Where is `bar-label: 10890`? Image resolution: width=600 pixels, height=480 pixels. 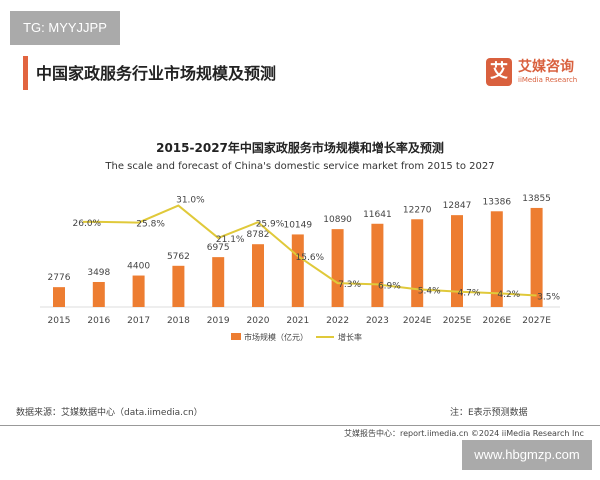 bar-label: 10890 is located at coordinates (337, 220).